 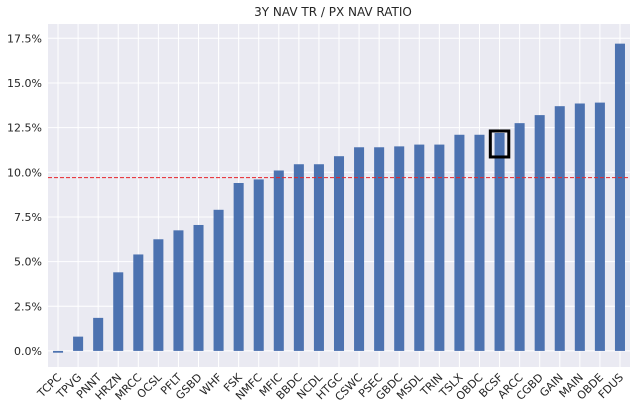 What do you see at coordinates (78, 343) in the screenshot?
I see `bar-tpvg` at bounding box center [78, 343].